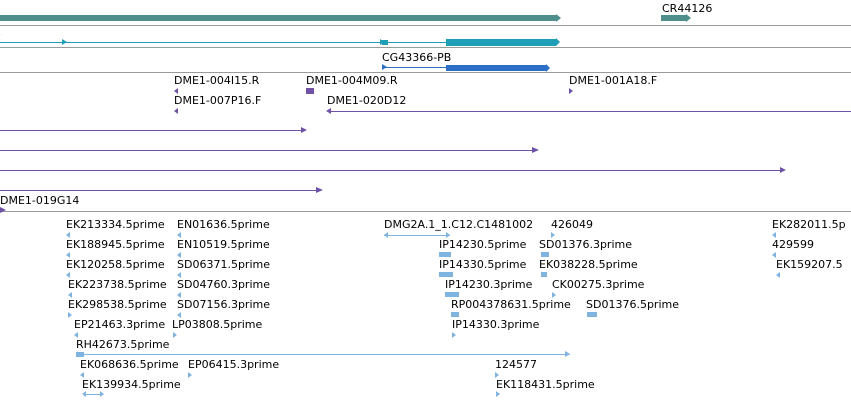 Image resolution: width=851 pixels, height=400 pixels. I want to click on clone-label: DME1-001A18.F, so click(613, 80).